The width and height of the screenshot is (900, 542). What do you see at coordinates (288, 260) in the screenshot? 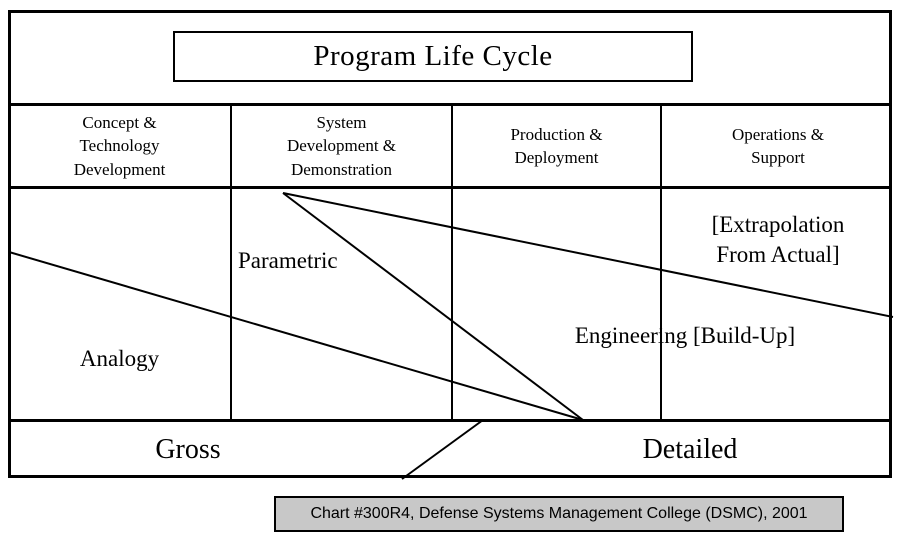
I see `method-parametric-label: Parametric` at bounding box center [288, 260].